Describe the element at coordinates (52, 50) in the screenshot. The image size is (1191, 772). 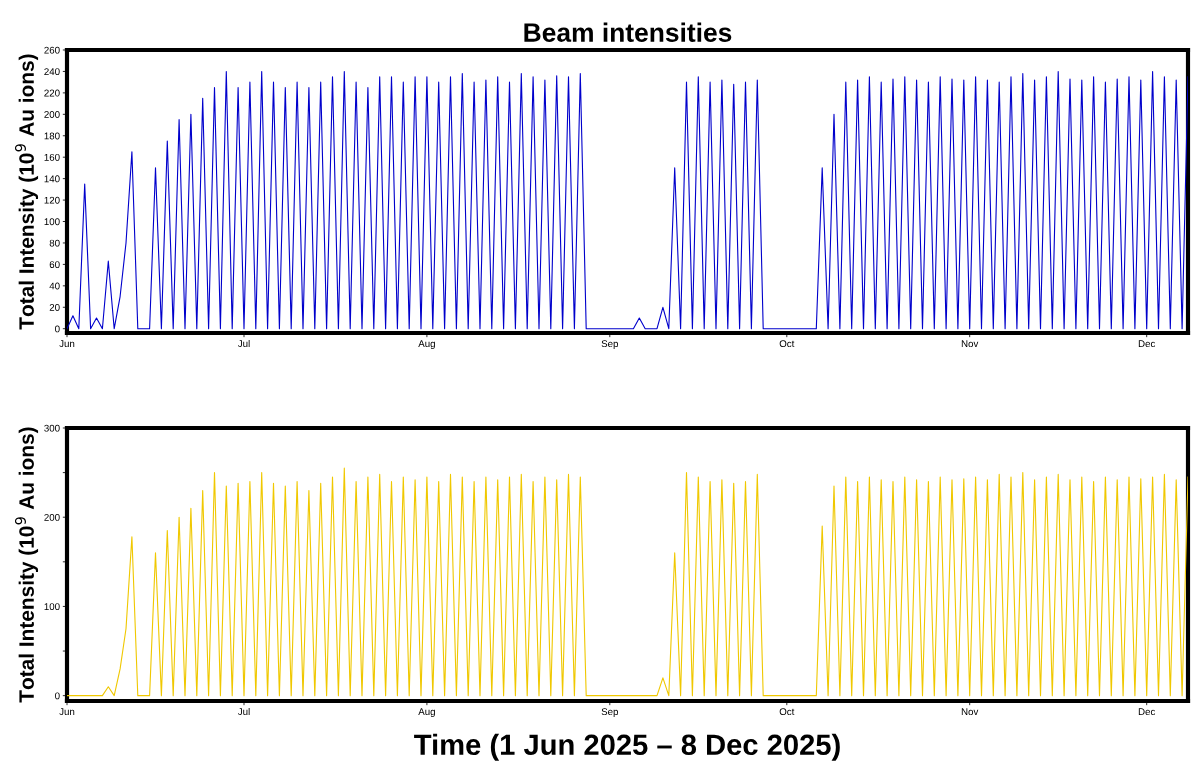
I see `y-tick-label: 260` at that location.